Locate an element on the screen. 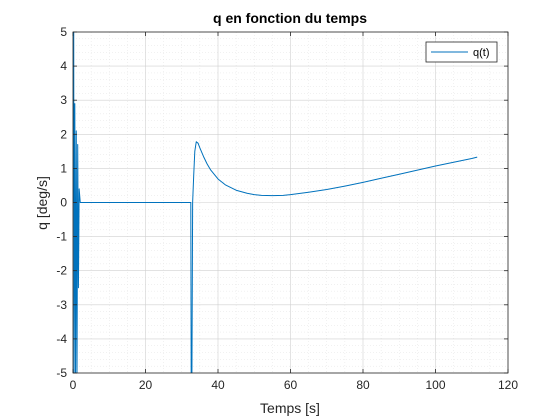 This screenshot has width=560, height=420. x-tick-label: 40 is located at coordinates (218, 385).